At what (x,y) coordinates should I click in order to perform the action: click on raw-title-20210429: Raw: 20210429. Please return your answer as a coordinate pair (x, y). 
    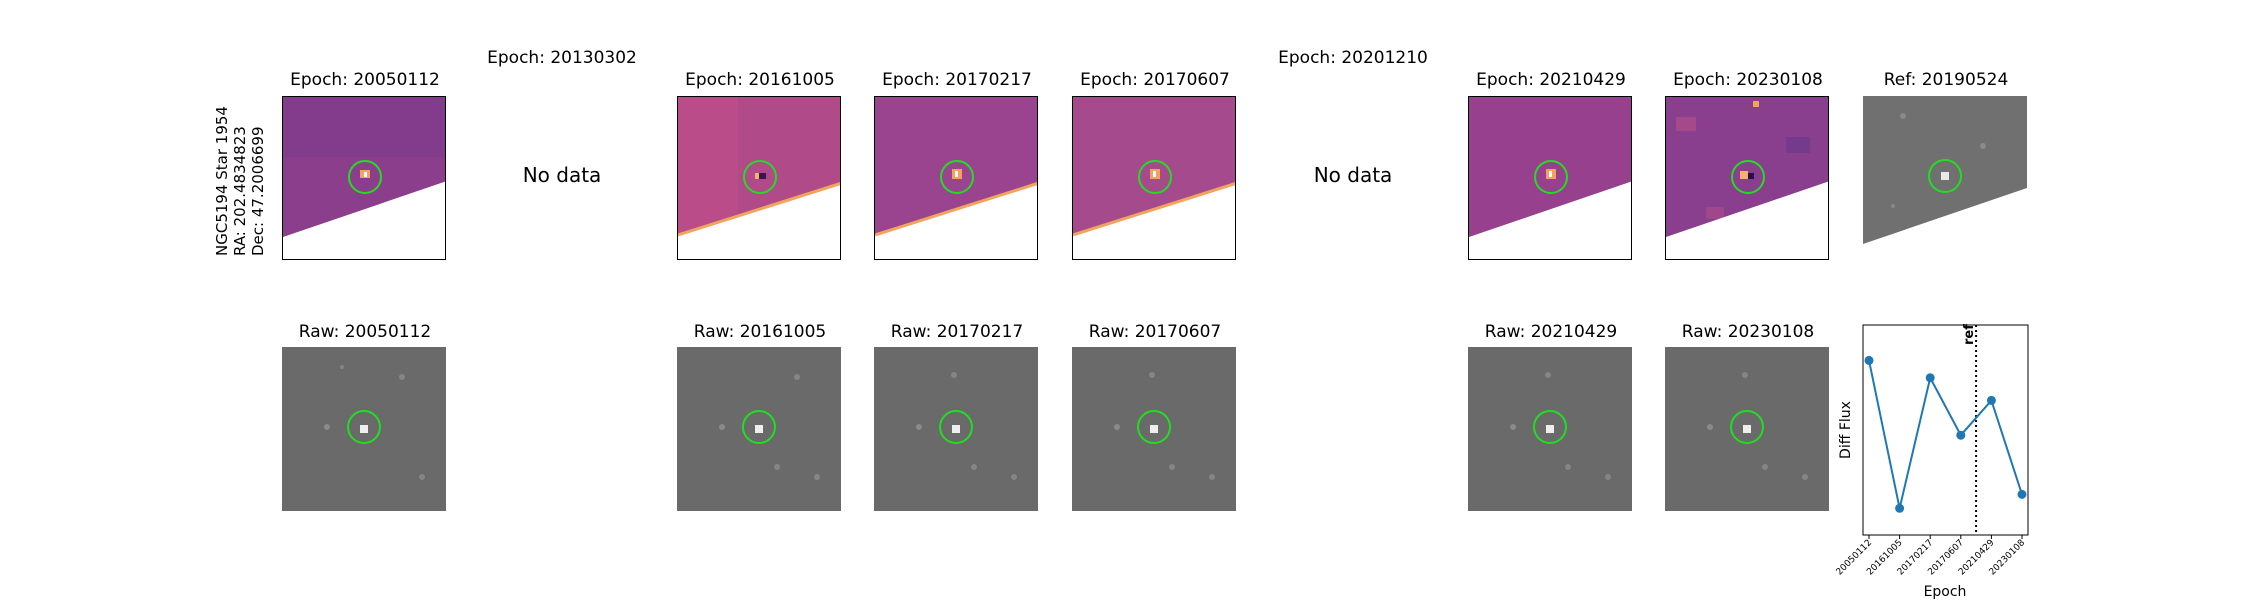
    Looking at the image, I should click on (1551, 332).